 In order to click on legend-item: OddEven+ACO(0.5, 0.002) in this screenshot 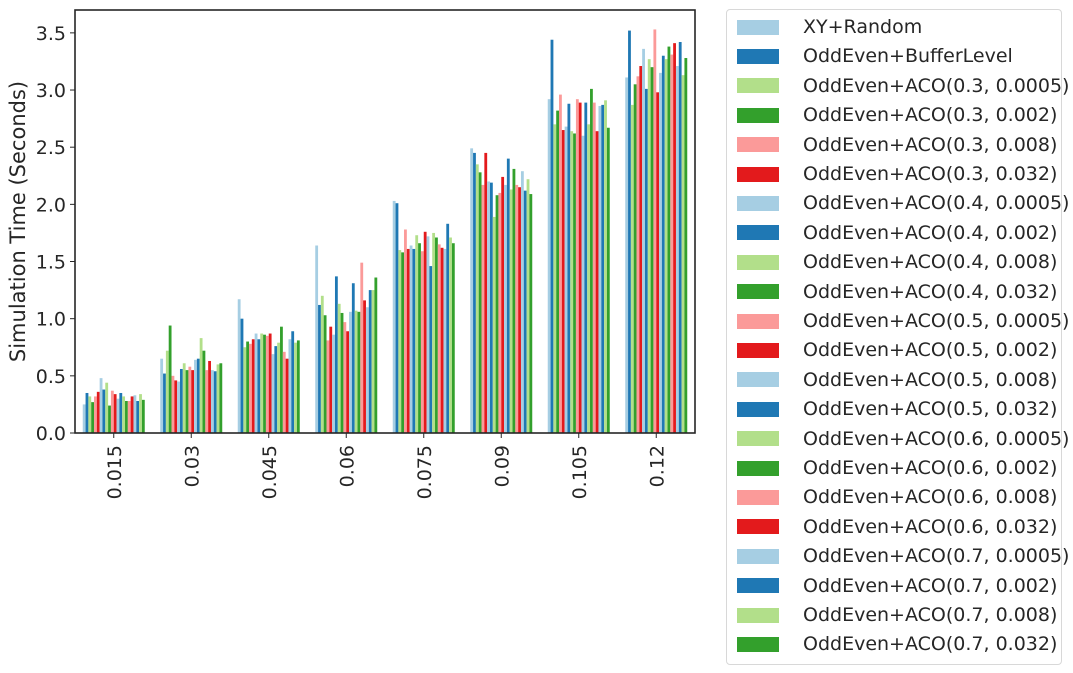, I will do `click(897, 350)`.